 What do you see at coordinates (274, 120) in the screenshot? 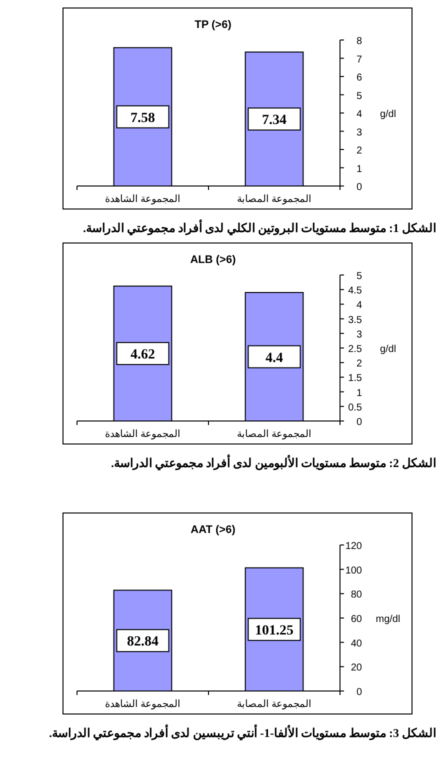
I see `data-label: 7.34` at bounding box center [274, 120].